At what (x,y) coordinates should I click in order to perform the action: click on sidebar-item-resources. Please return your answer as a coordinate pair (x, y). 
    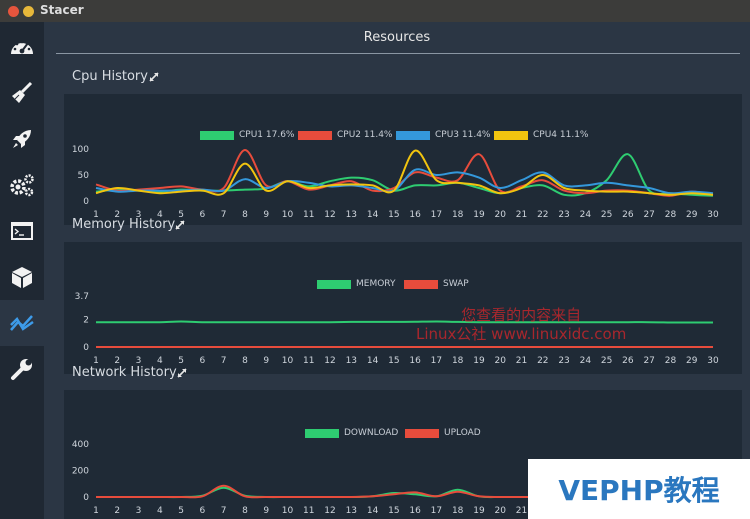
    Looking at the image, I should click on (22, 323).